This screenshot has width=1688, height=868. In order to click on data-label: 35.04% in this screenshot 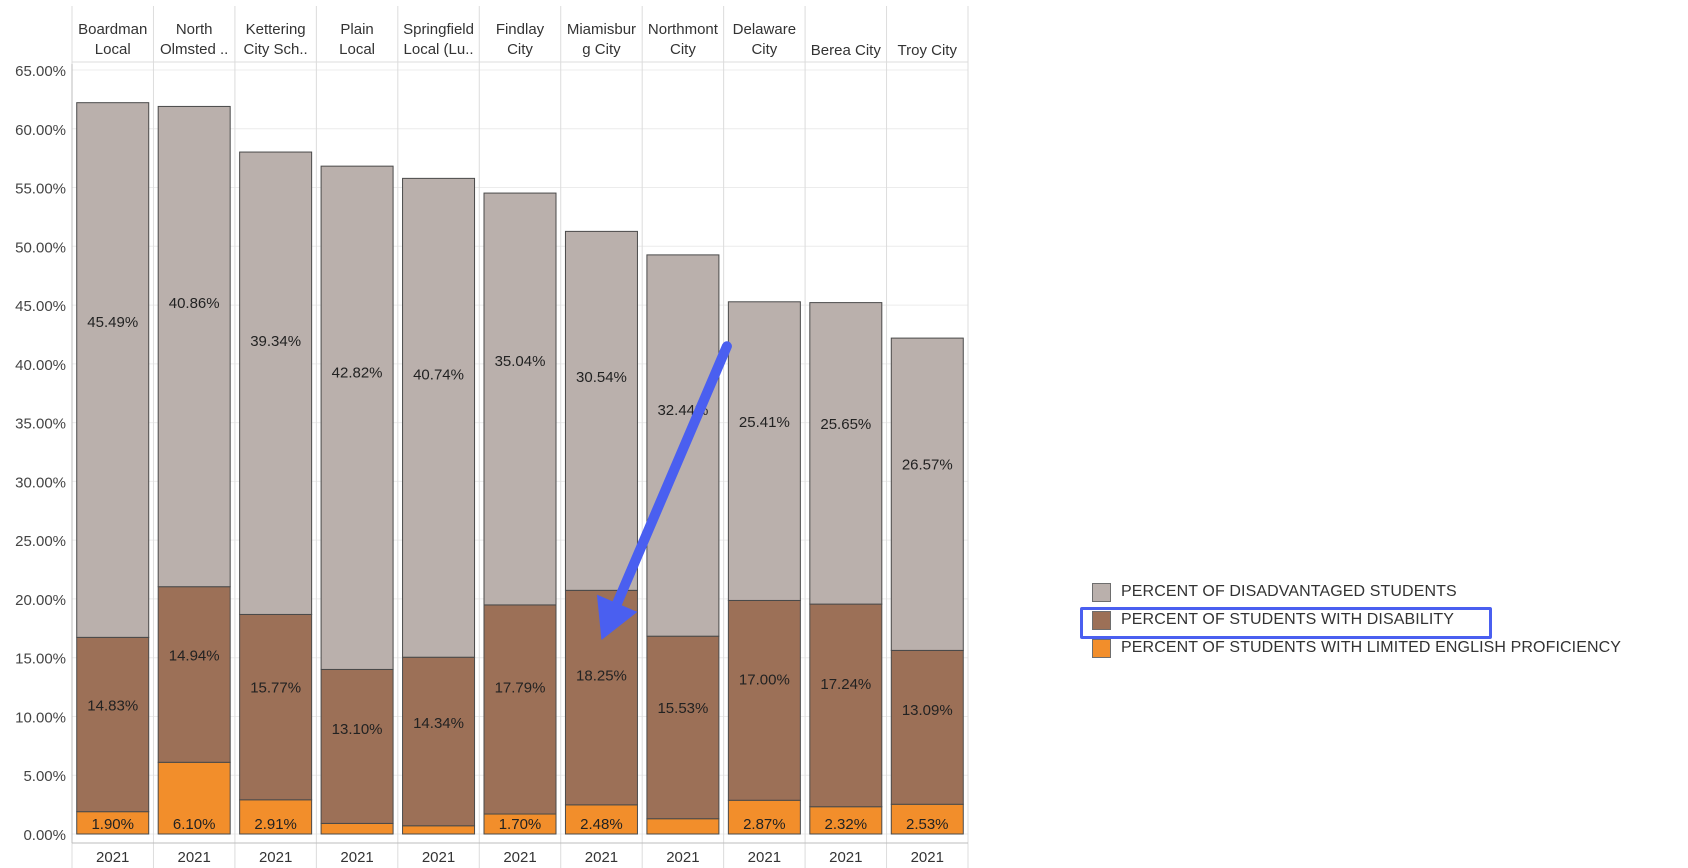, I will do `click(520, 361)`.